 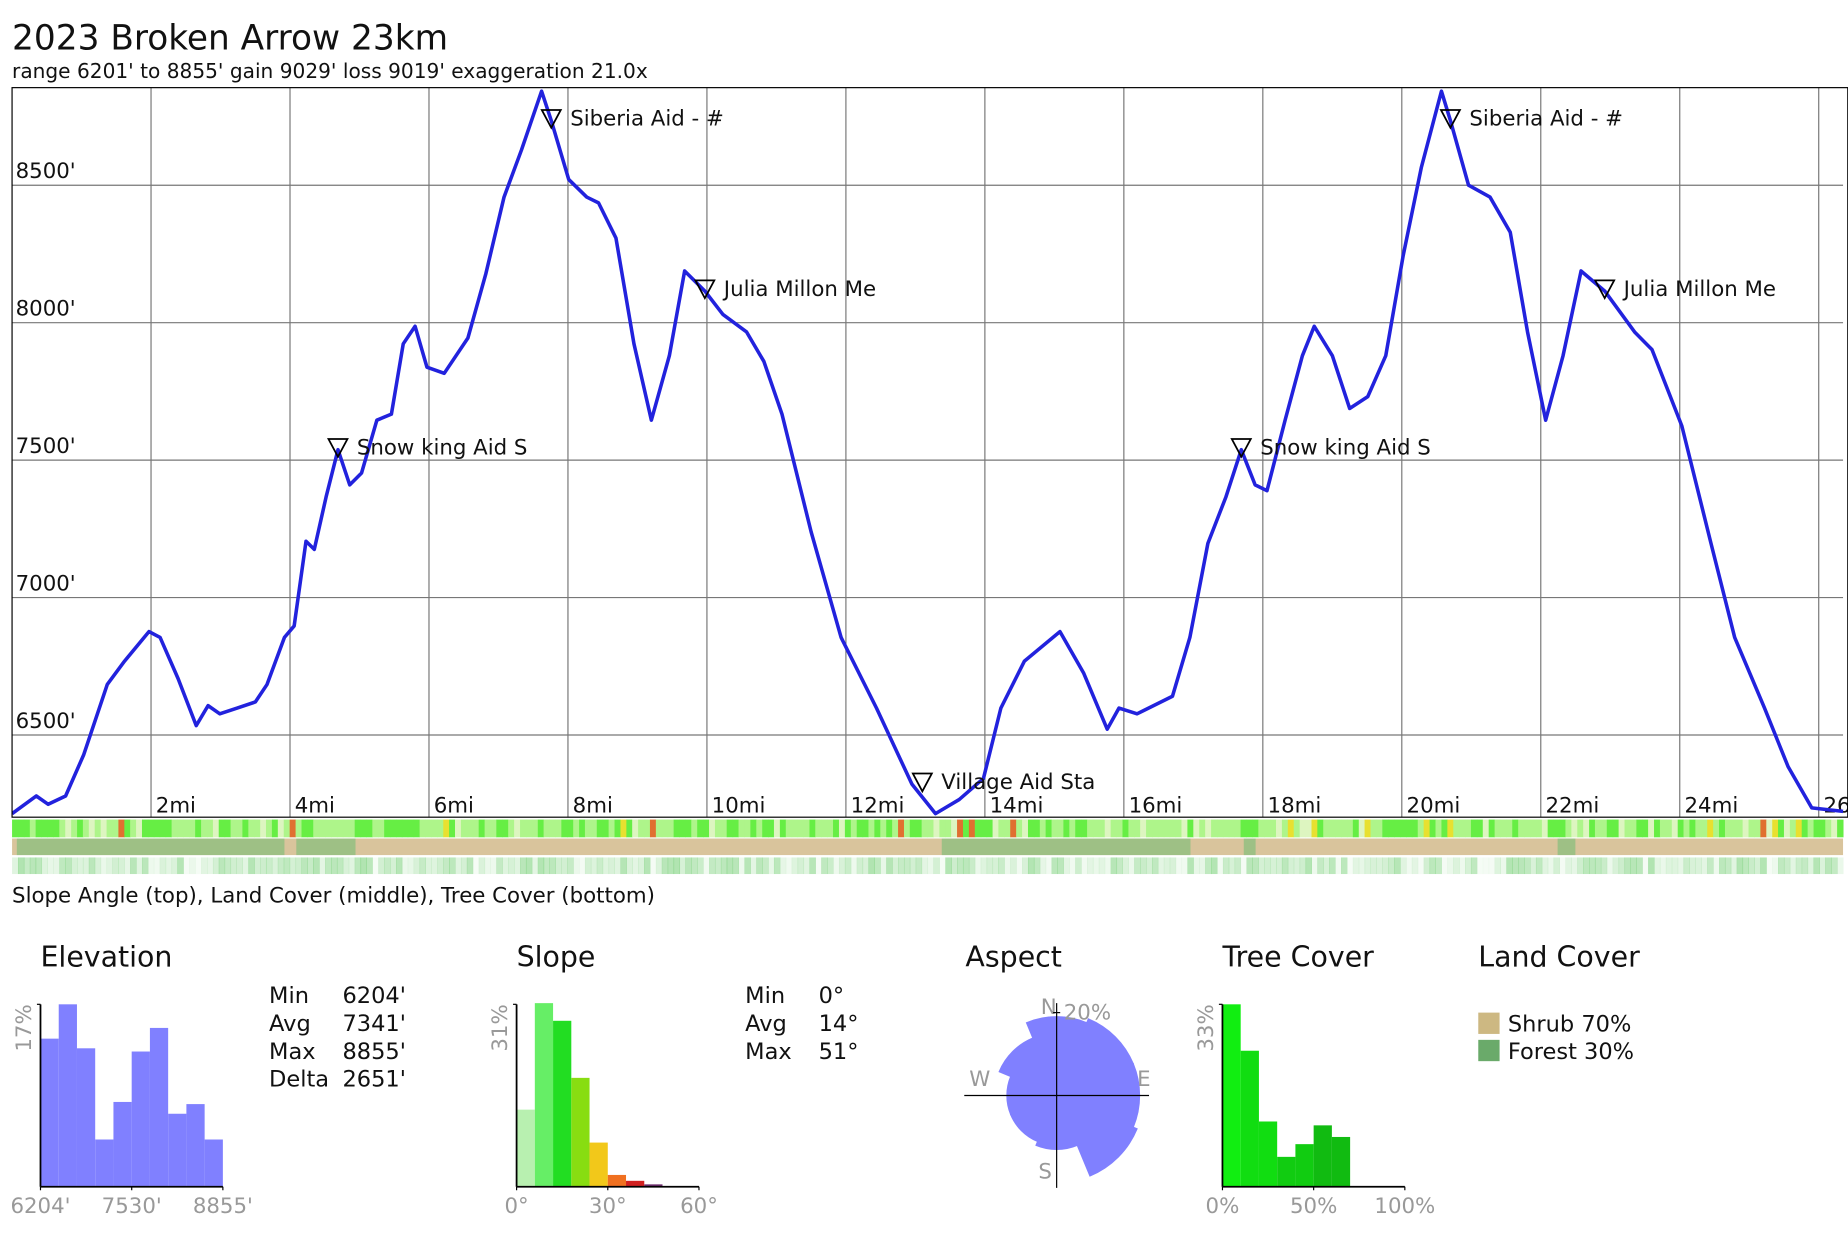 I want to click on histogram-bar, so click(x=1231, y=1095).